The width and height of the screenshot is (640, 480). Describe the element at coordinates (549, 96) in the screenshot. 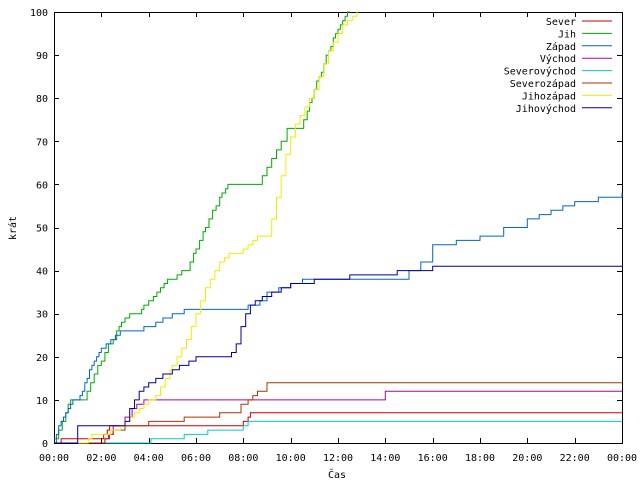

I see `legend-label-jihozapad: Jihozápad` at that location.